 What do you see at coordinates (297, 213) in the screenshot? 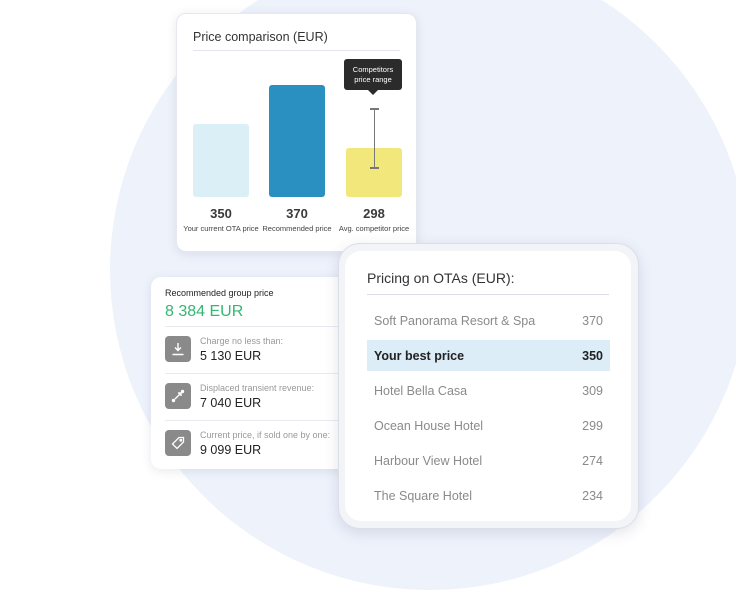
I see `bar-value: 370` at bounding box center [297, 213].